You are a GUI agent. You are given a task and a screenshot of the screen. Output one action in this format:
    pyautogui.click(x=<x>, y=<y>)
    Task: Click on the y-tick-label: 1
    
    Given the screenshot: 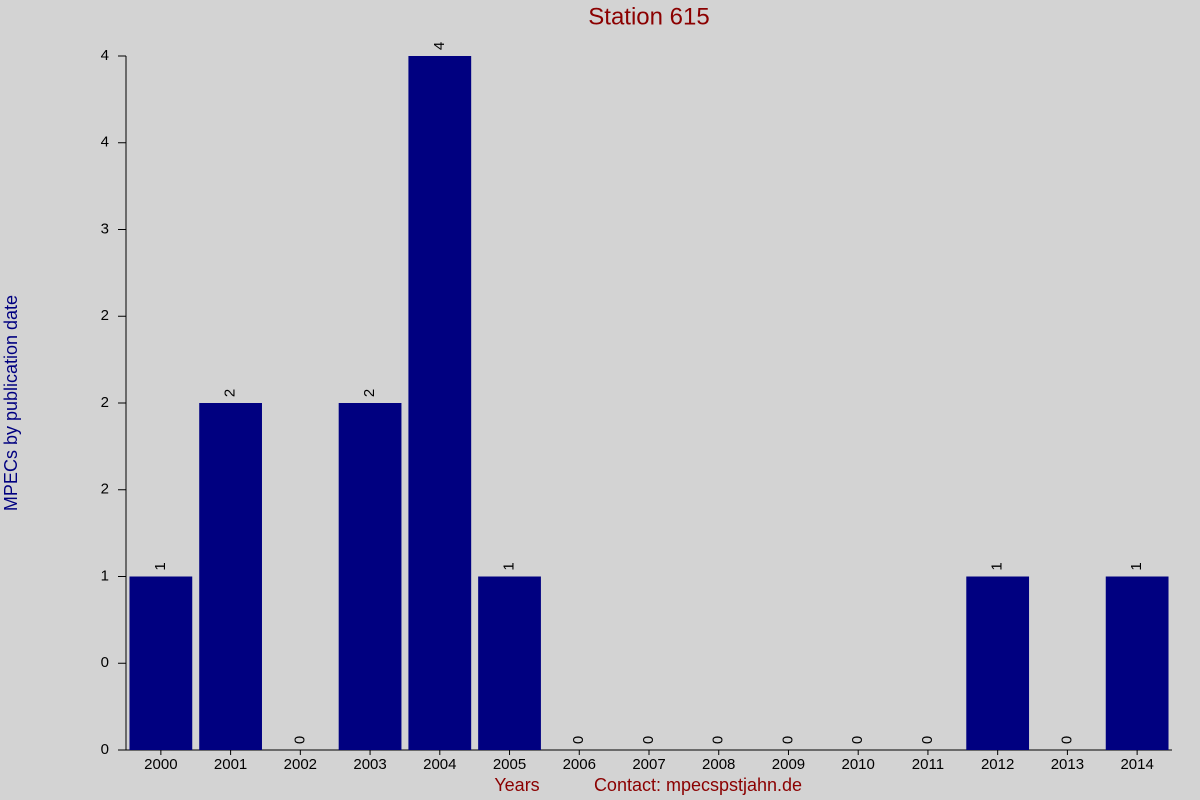 What is the action you would take?
    pyautogui.click(x=105, y=575)
    